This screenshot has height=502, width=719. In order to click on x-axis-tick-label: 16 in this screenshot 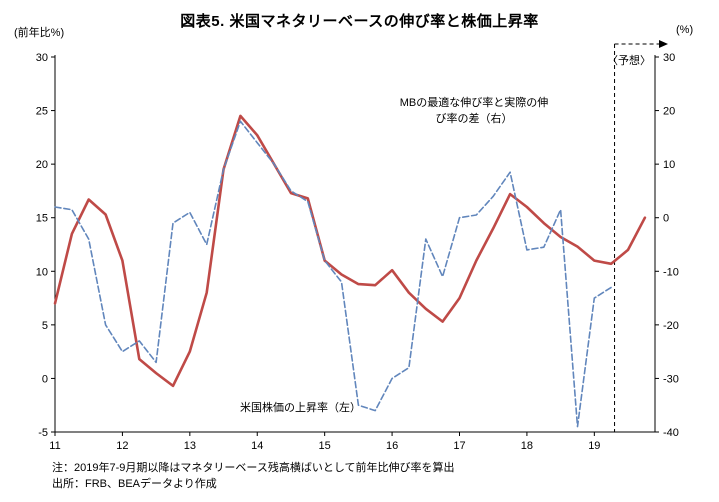, I will do `click(392, 446)`.